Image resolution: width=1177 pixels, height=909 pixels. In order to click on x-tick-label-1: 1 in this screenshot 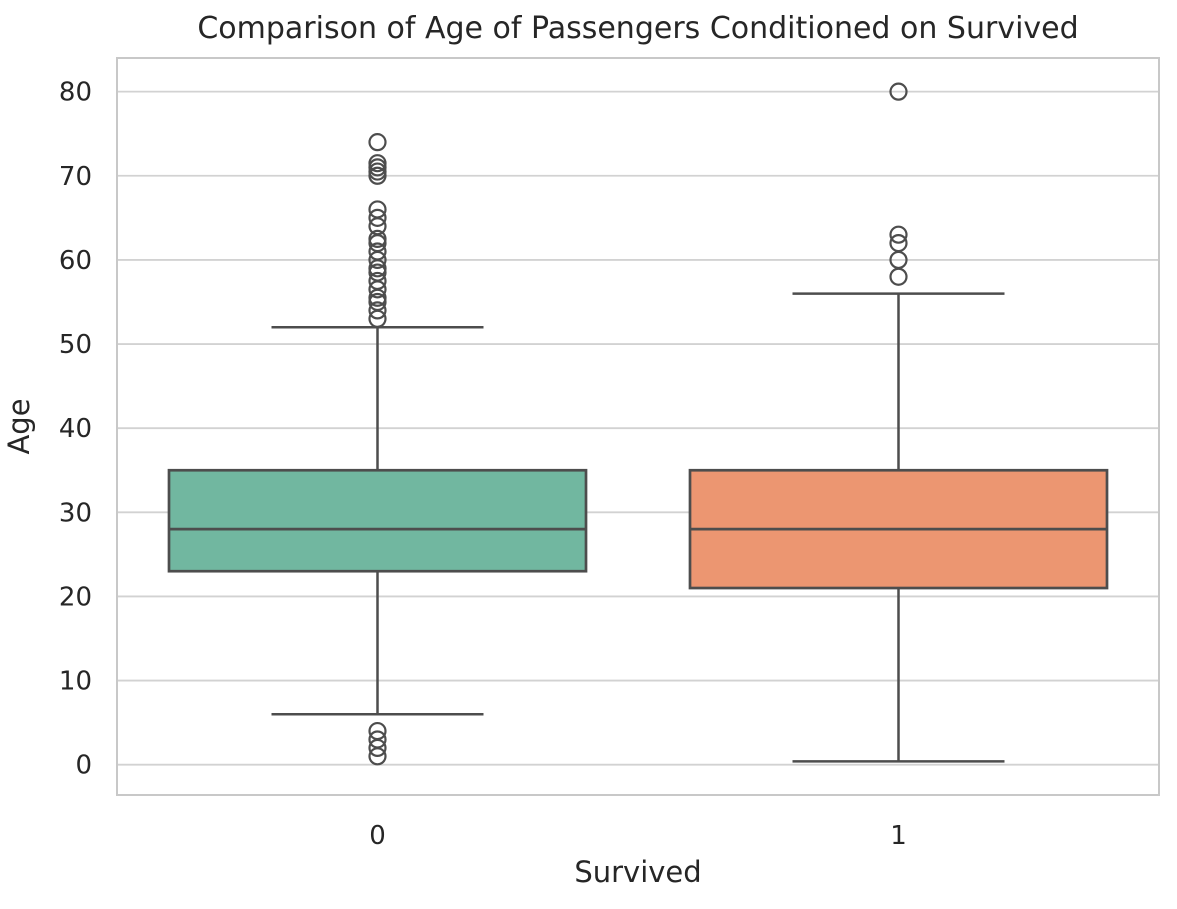, I will do `click(898, 836)`.